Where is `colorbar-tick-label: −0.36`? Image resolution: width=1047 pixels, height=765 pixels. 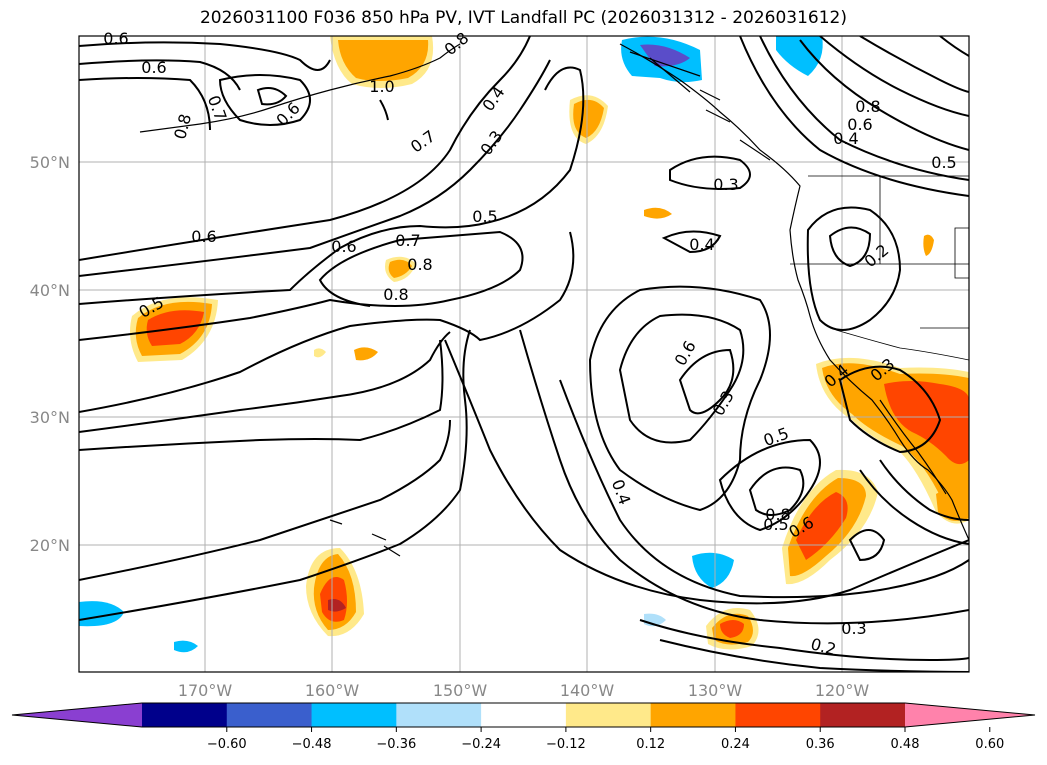
colorbar-tick-label: −0.36 is located at coordinates (396, 744).